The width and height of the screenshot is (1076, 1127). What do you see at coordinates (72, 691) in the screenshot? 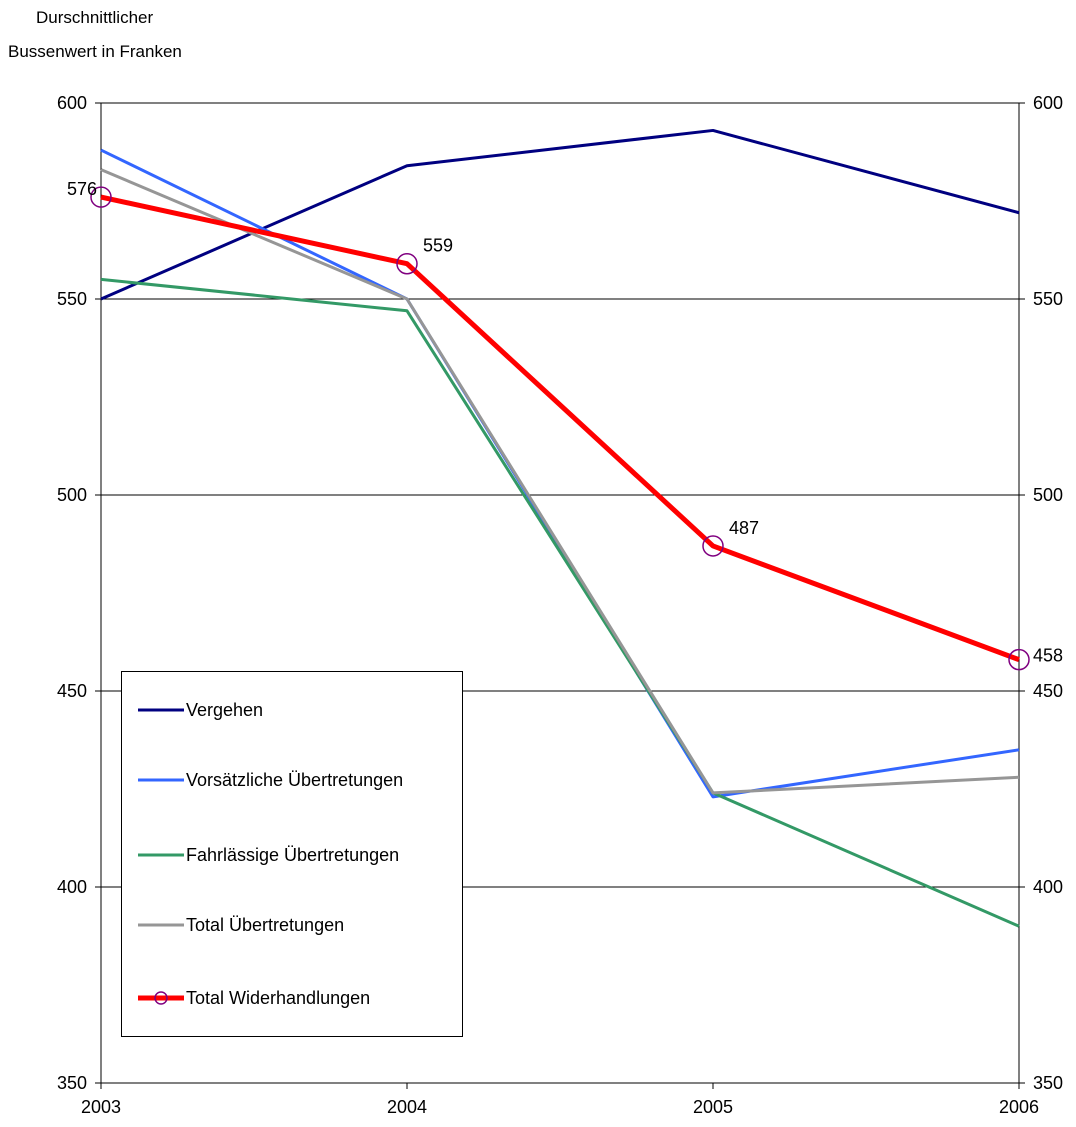
I see `left-tick-label: 450` at bounding box center [72, 691].